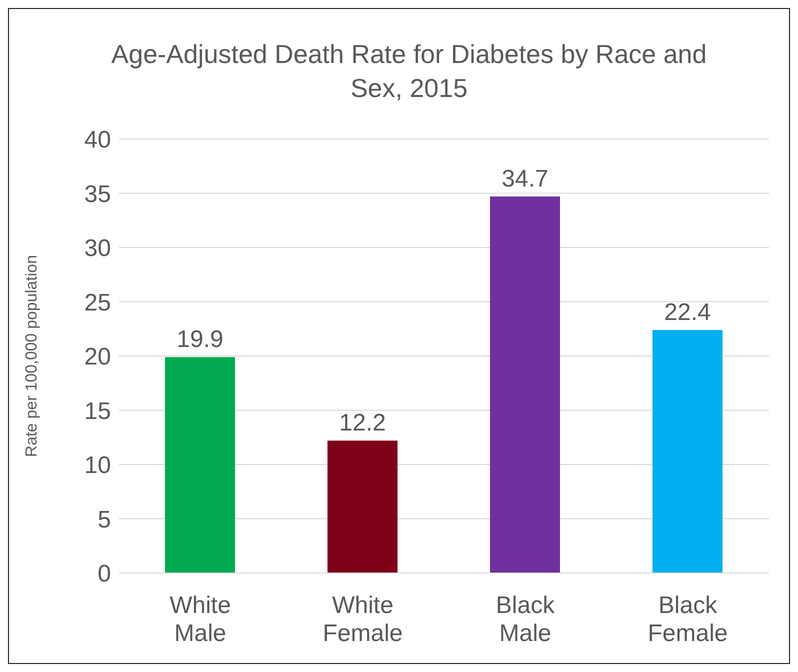 This screenshot has width=798, height=672. What do you see at coordinates (97, 302) in the screenshot?
I see `y-tick-label: 25` at bounding box center [97, 302].